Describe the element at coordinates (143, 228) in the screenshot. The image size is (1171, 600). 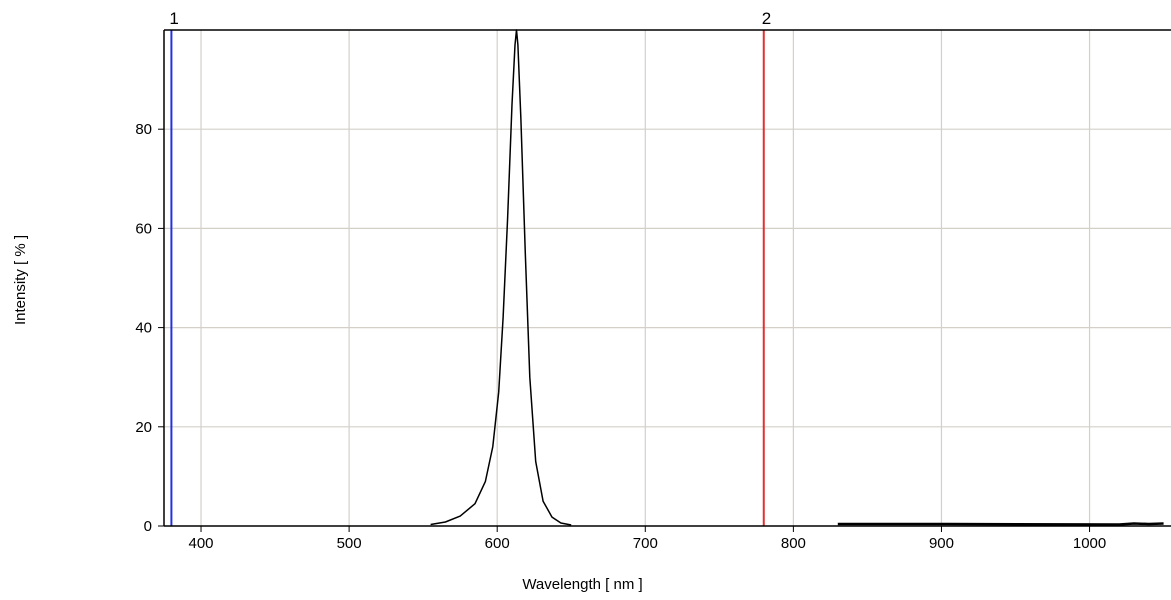
I see `y-tick-label: 60` at that location.